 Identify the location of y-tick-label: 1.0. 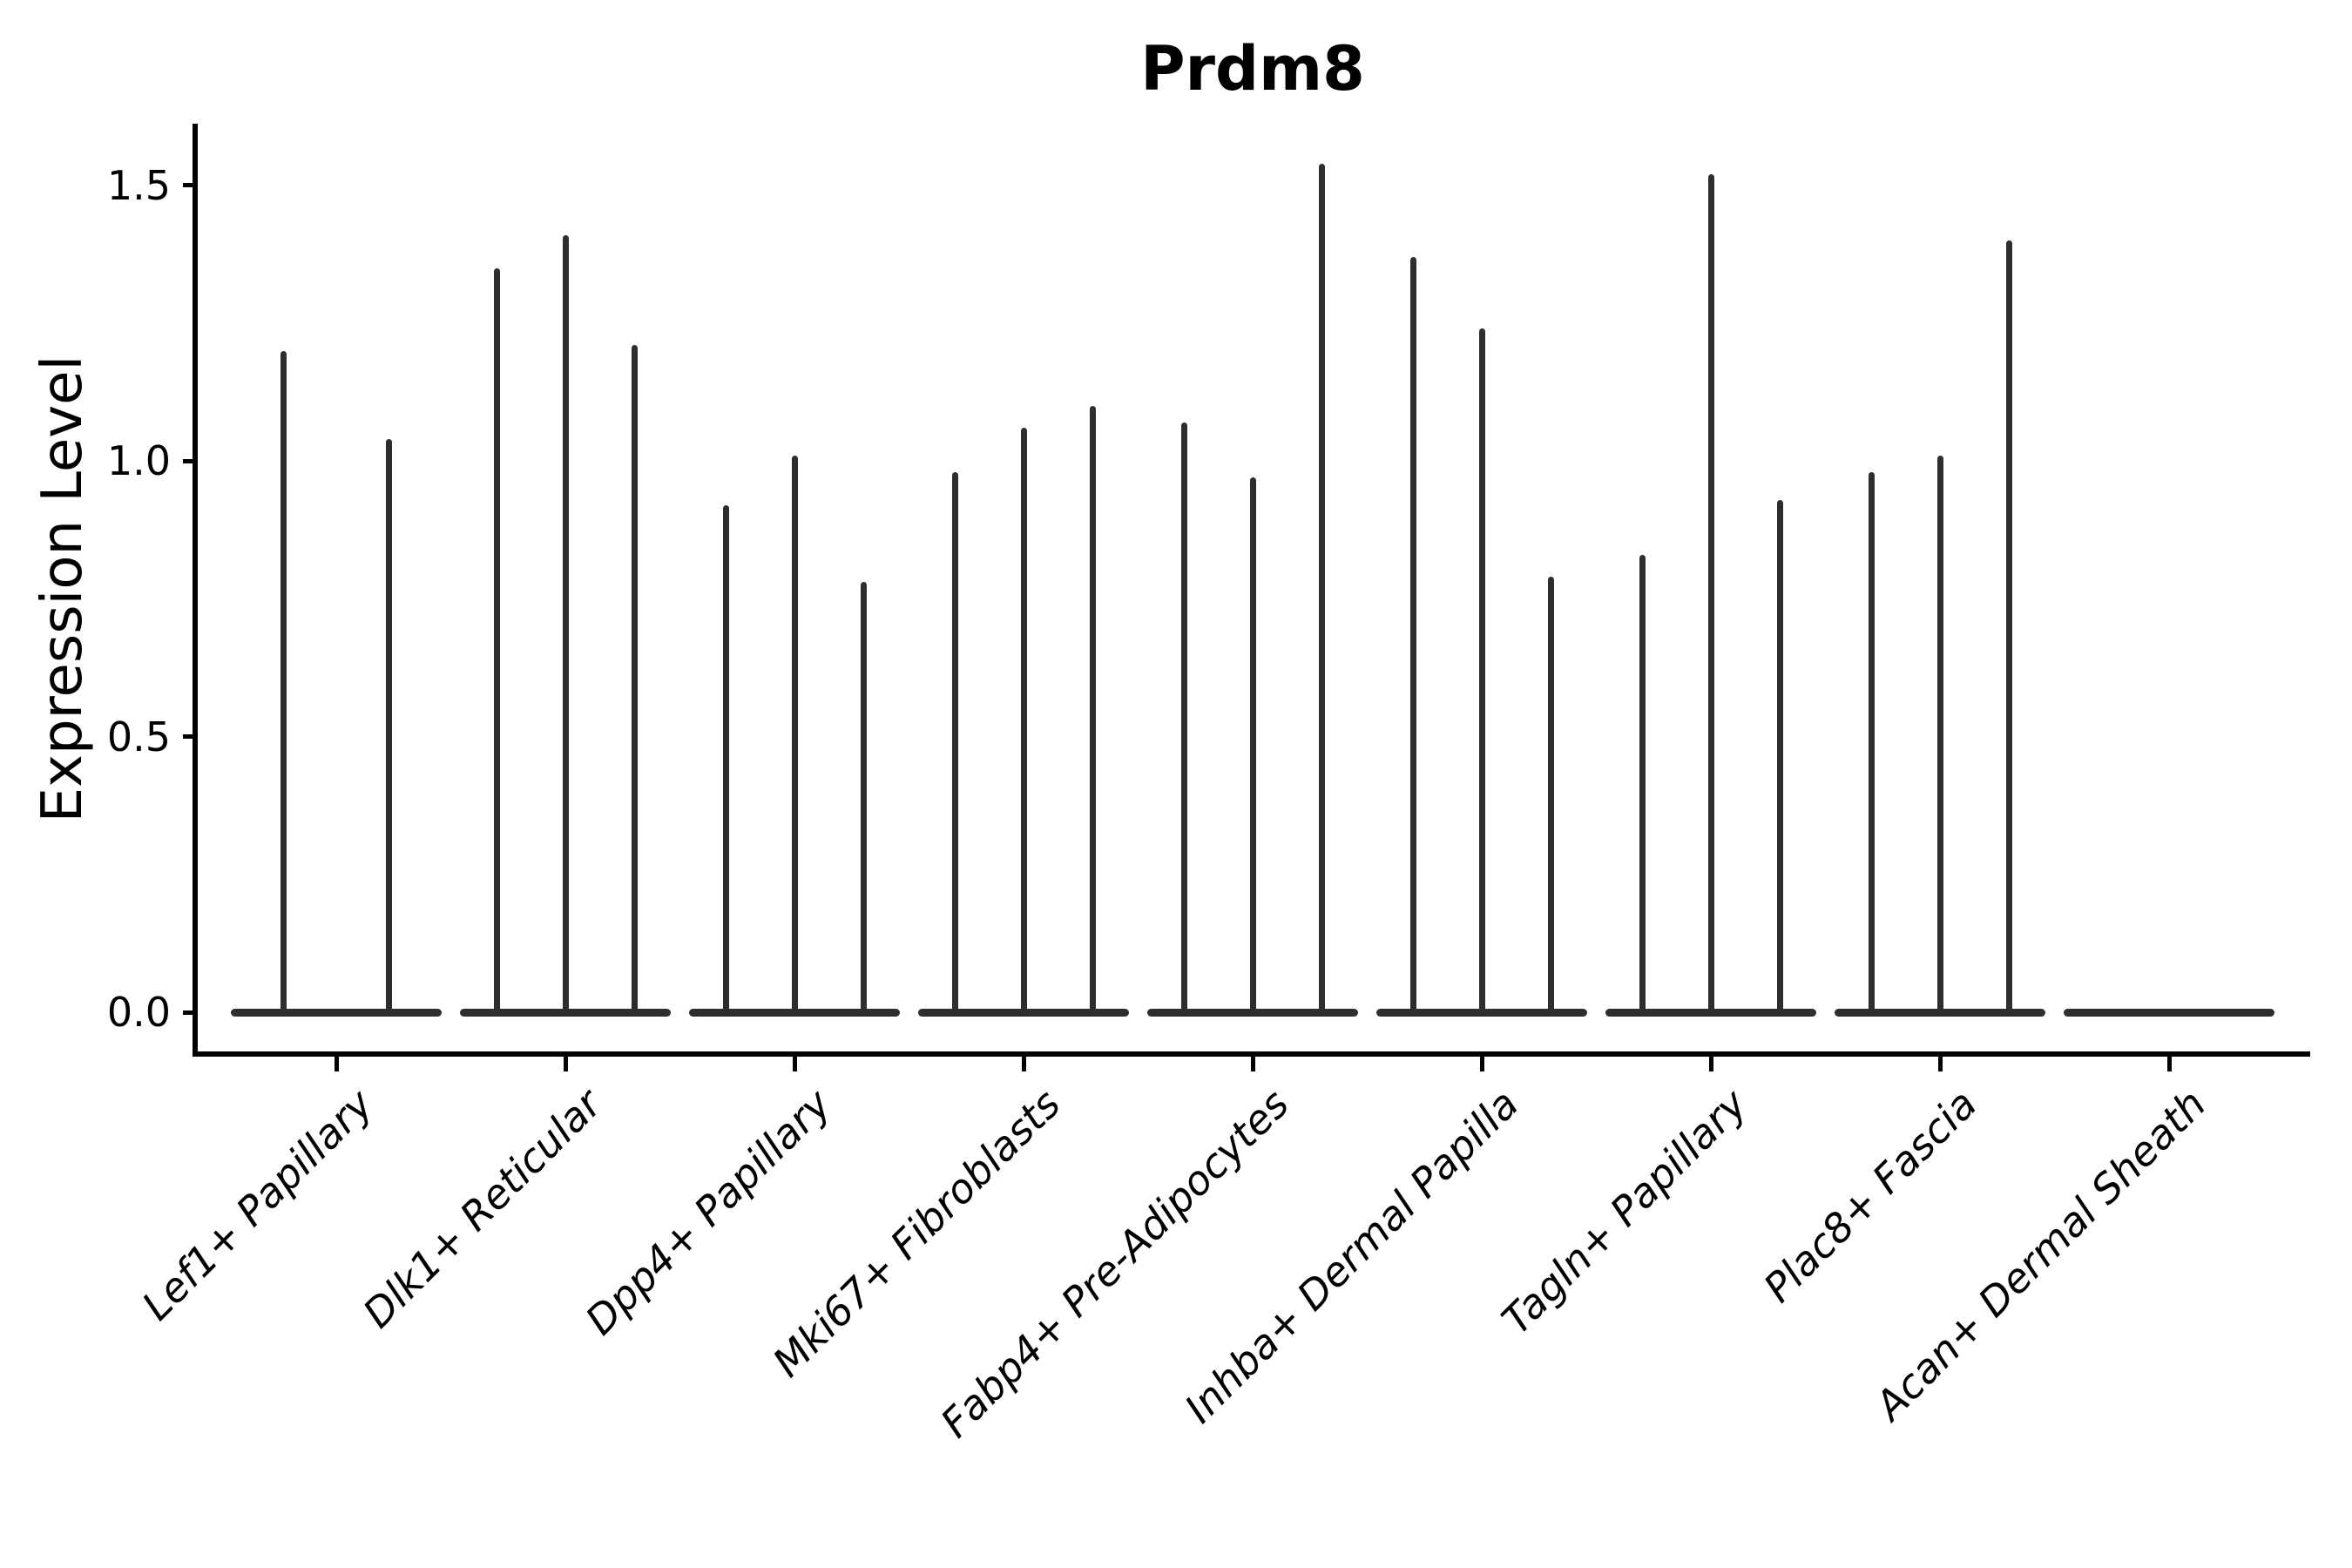
(138, 461).